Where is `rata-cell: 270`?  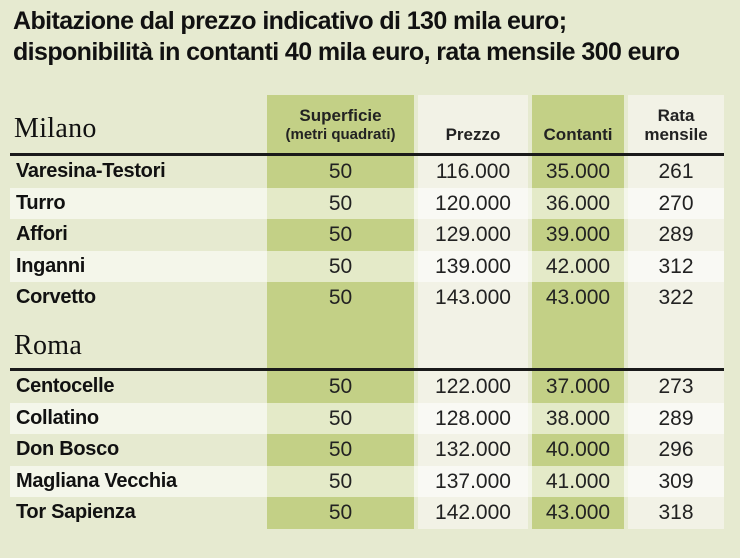 rata-cell: 270 is located at coordinates (676, 203).